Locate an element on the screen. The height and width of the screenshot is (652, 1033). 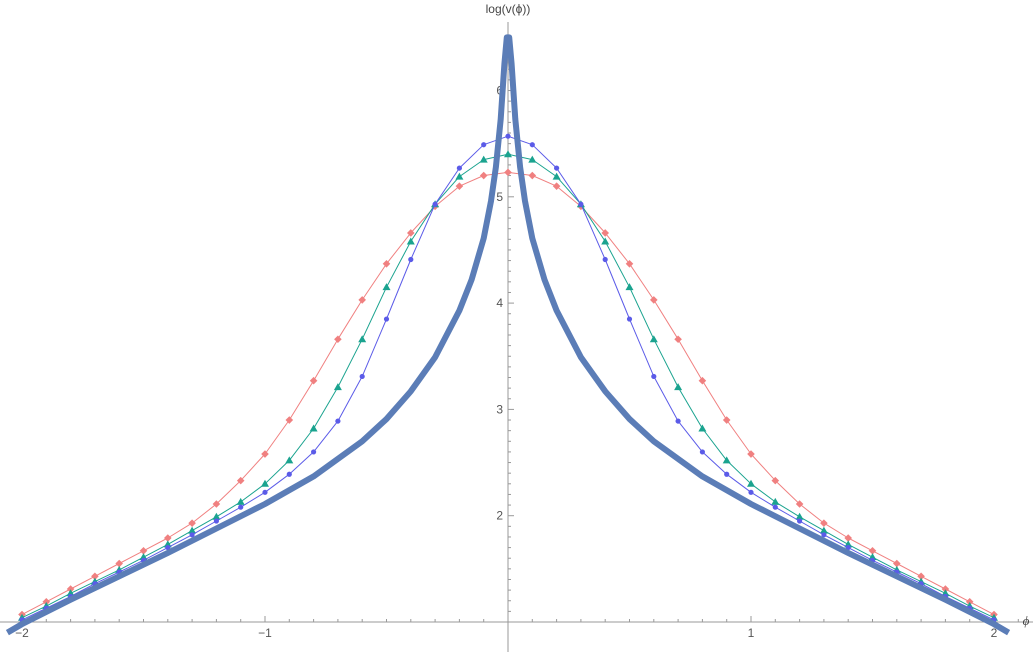
x-tick-label: 2 is located at coordinates (994, 633).